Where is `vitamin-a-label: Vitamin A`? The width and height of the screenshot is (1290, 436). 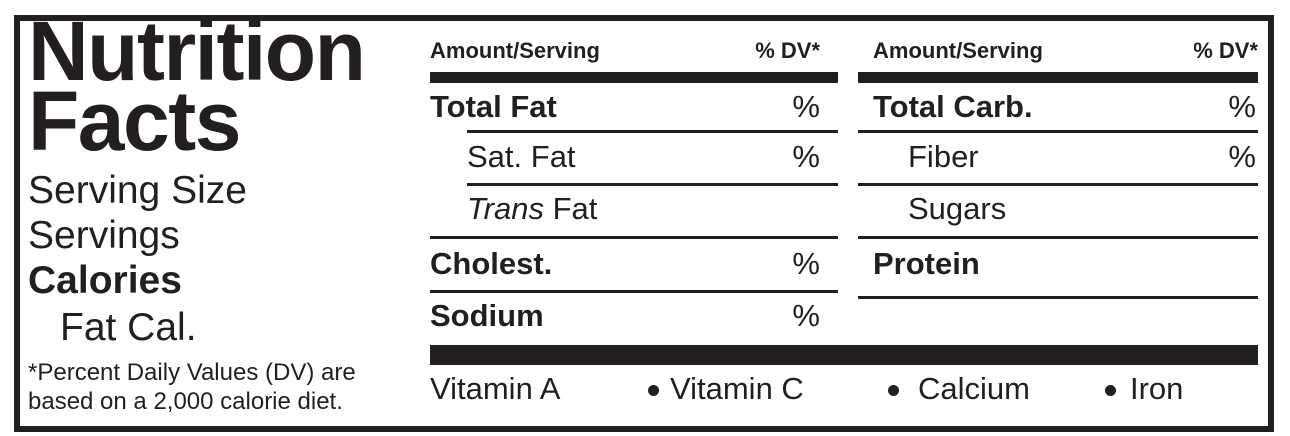 vitamin-a-label: Vitamin A is located at coordinates (495, 388).